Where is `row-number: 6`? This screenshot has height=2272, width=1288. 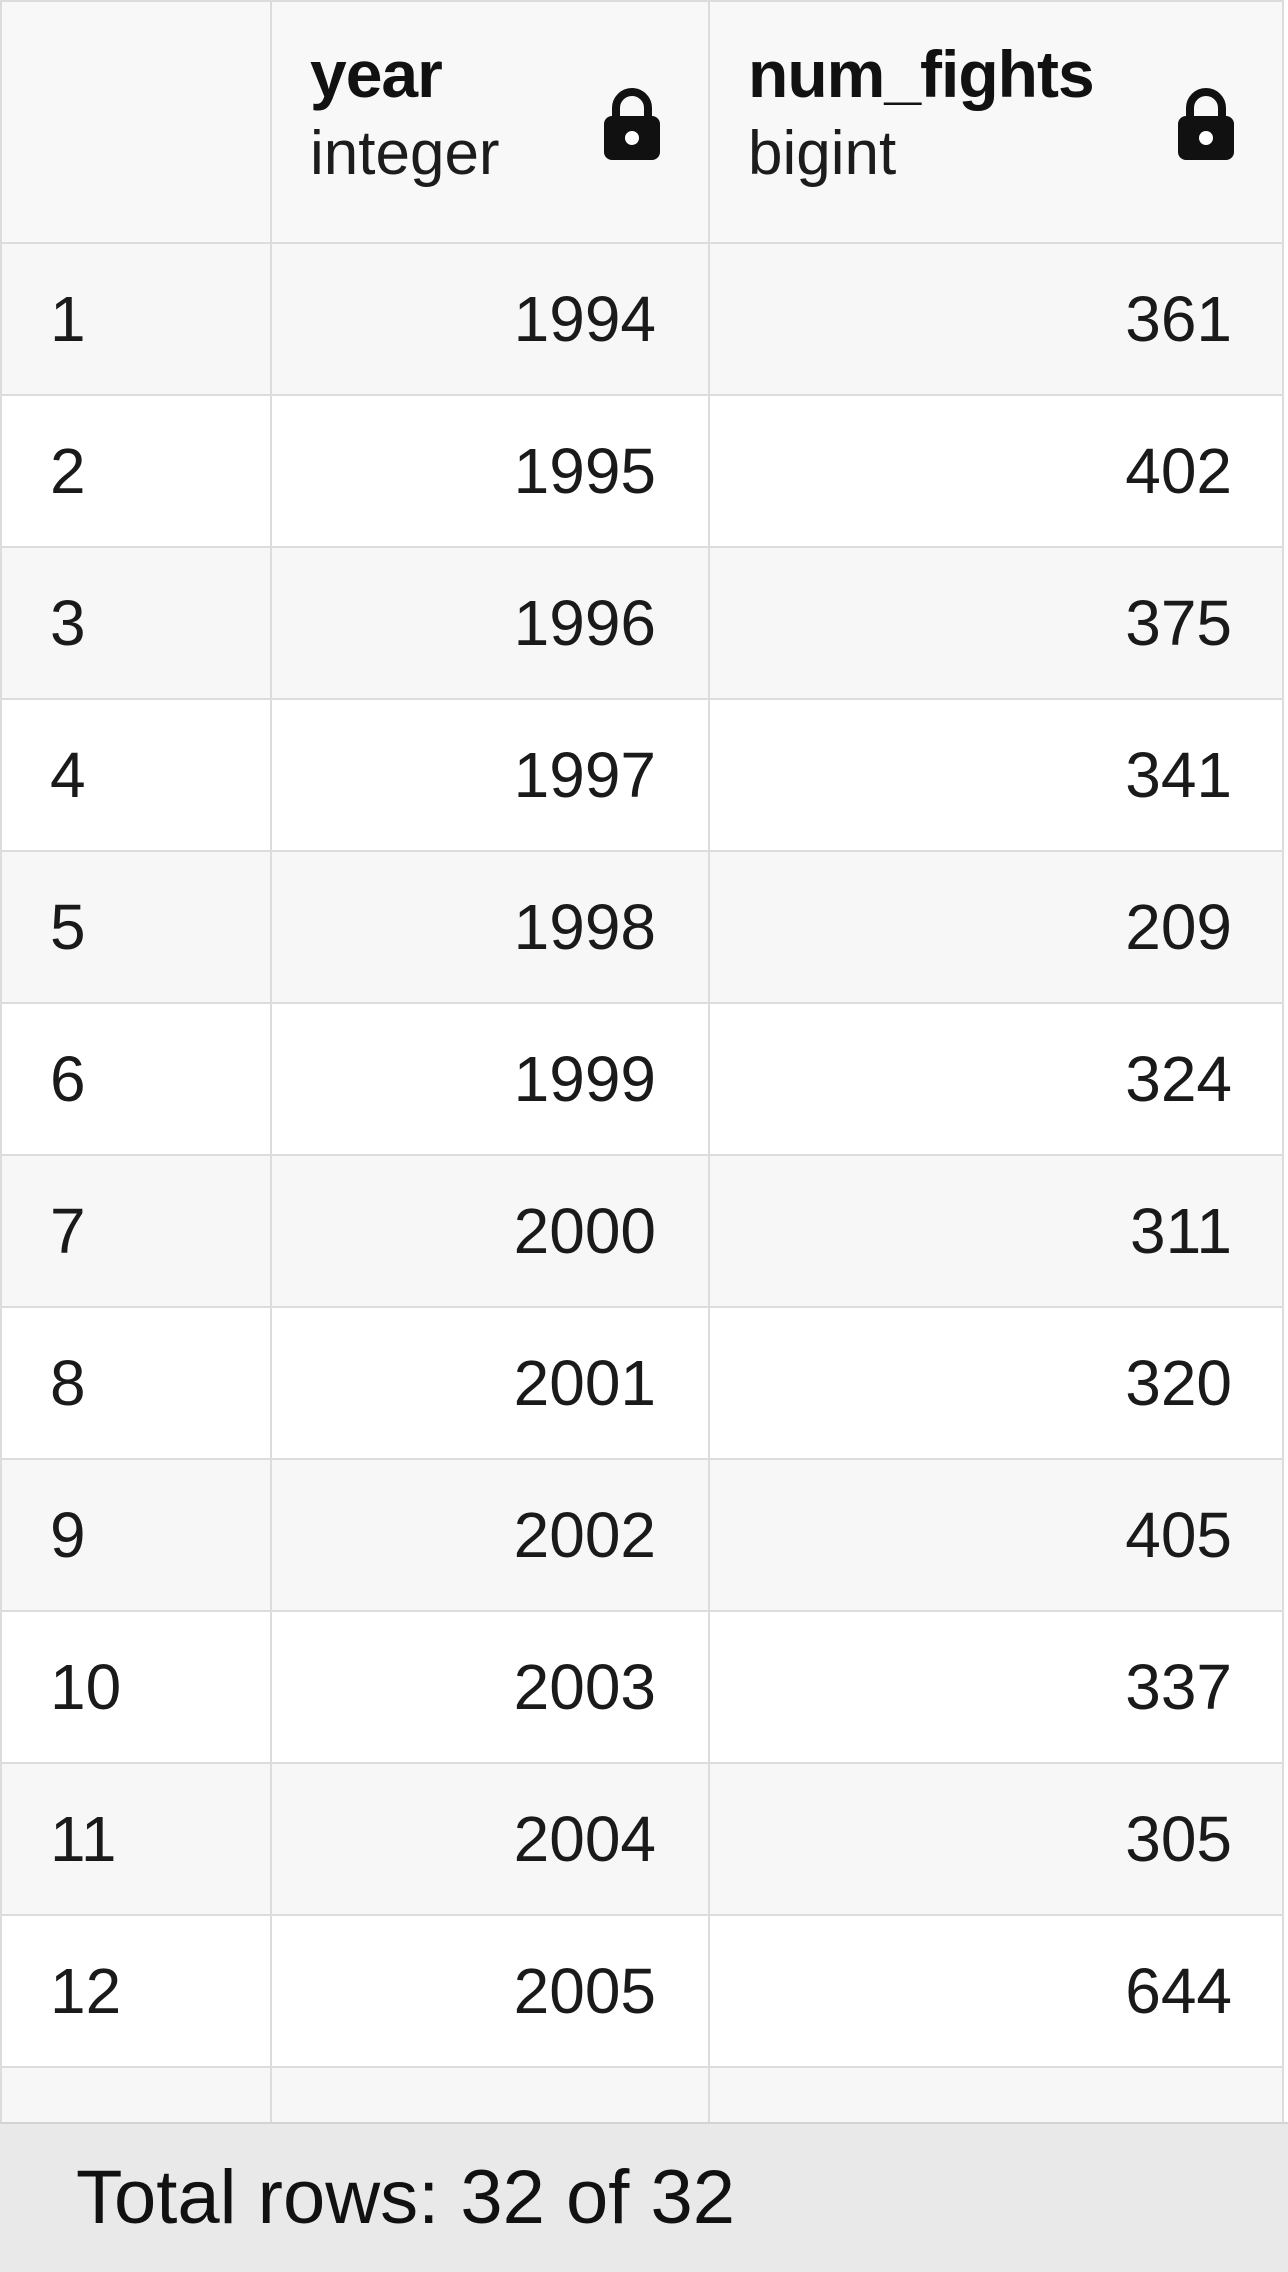
row-number: 6 is located at coordinates (136, 1079).